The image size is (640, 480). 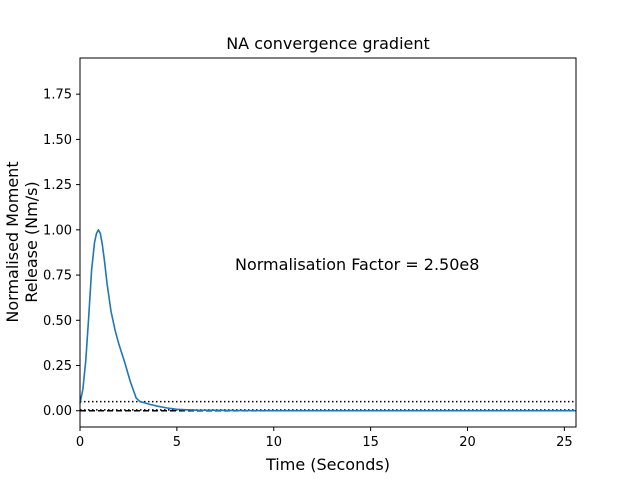 What do you see at coordinates (57, 185) in the screenshot?
I see `y-tick-label: 1.25` at bounding box center [57, 185].